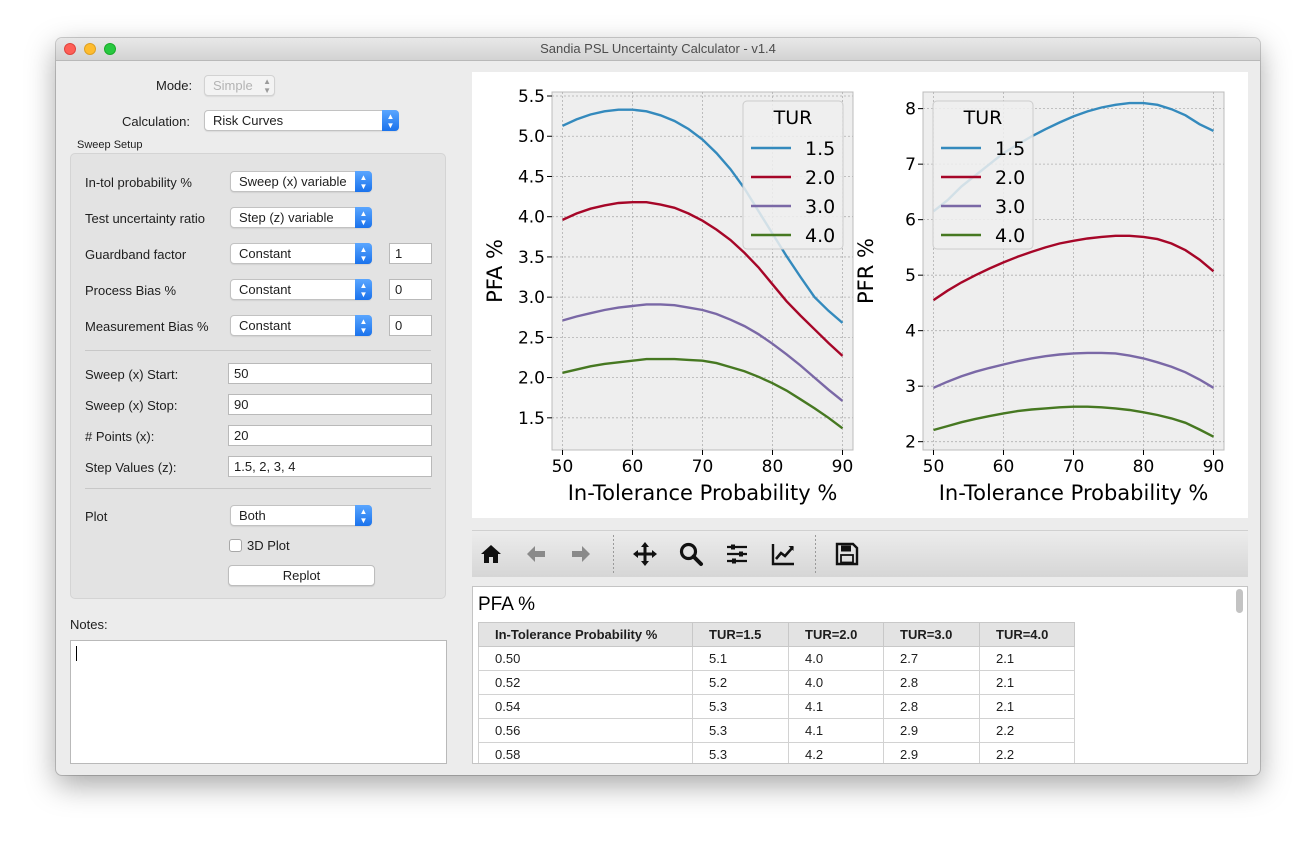  I want to click on process-bias-label: Process Bias %, so click(131, 290).